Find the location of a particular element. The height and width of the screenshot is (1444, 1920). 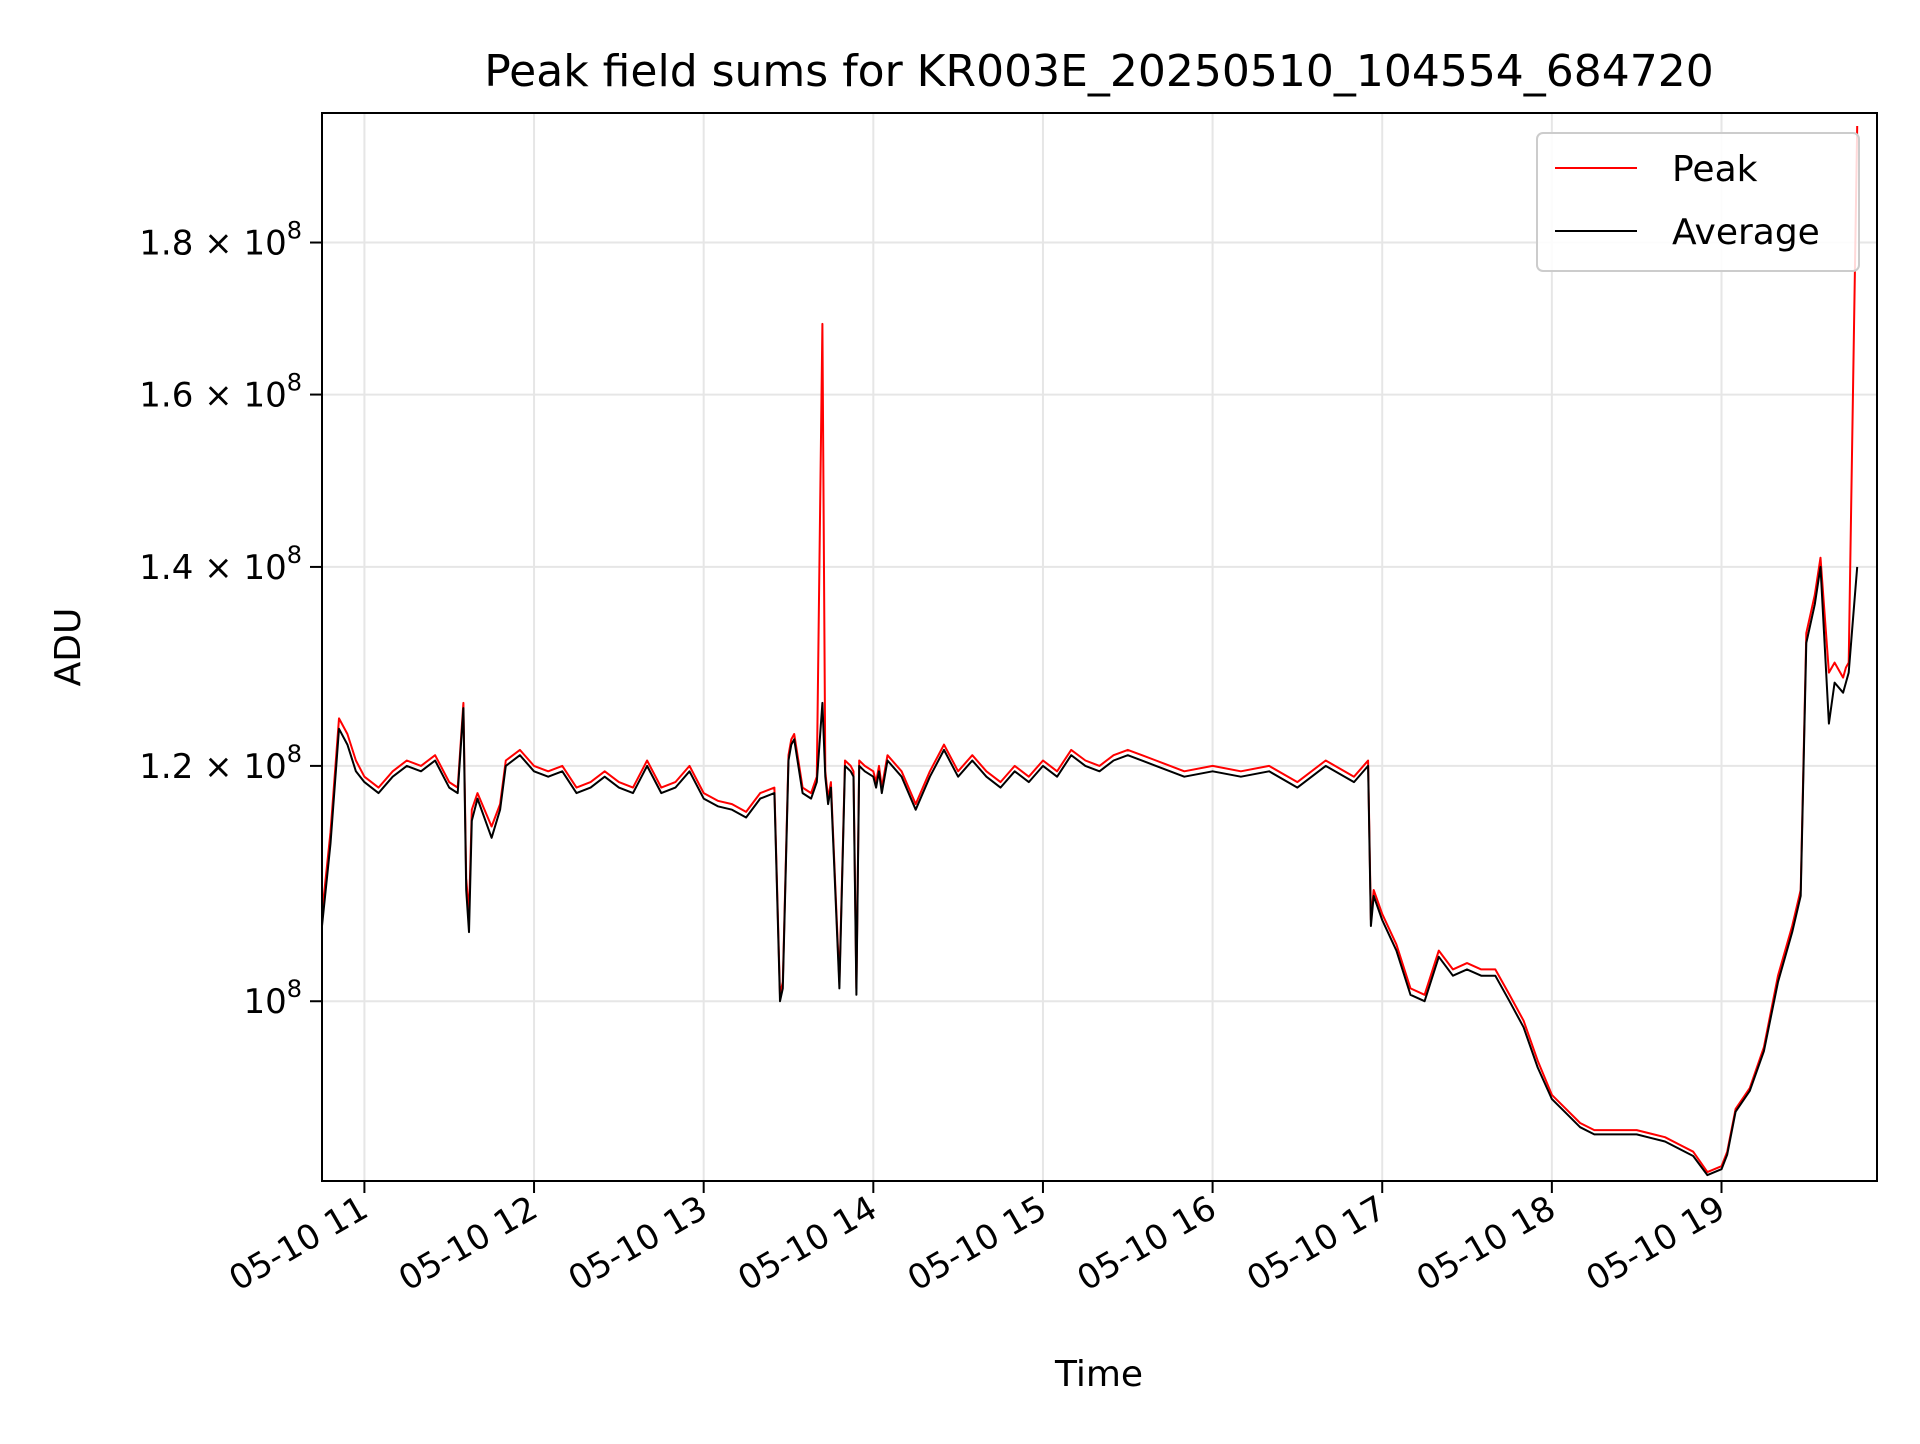

y-tick-label: 1.4 × 10⁸ is located at coordinates (220, 564).